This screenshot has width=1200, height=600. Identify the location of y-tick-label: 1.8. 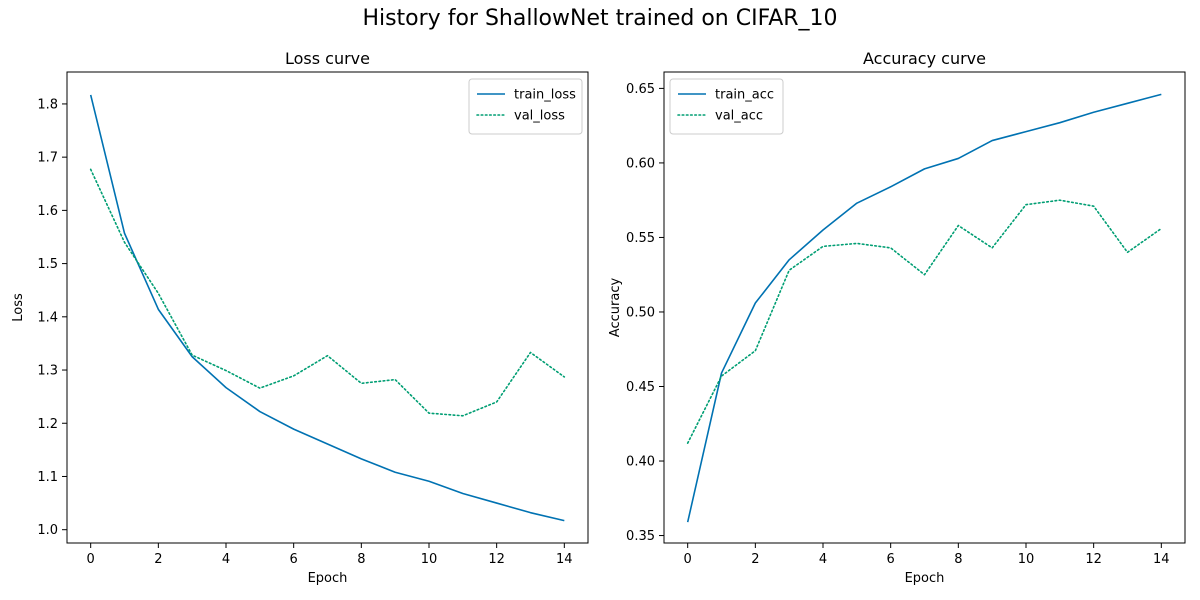
(47, 104).